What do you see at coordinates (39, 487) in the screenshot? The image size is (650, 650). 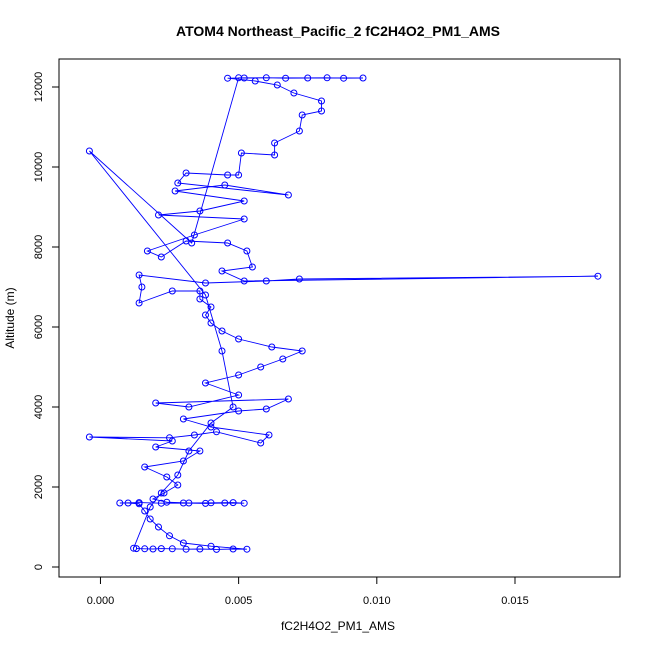 I see `y-tick-label: 2000` at bounding box center [39, 487].